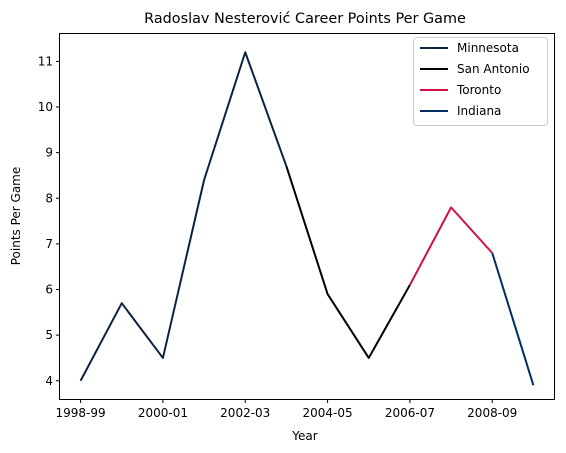 The width and height of the screenshot is (566, 453). I want to click on x-tick-label: 2004-05, so click(328, 413).